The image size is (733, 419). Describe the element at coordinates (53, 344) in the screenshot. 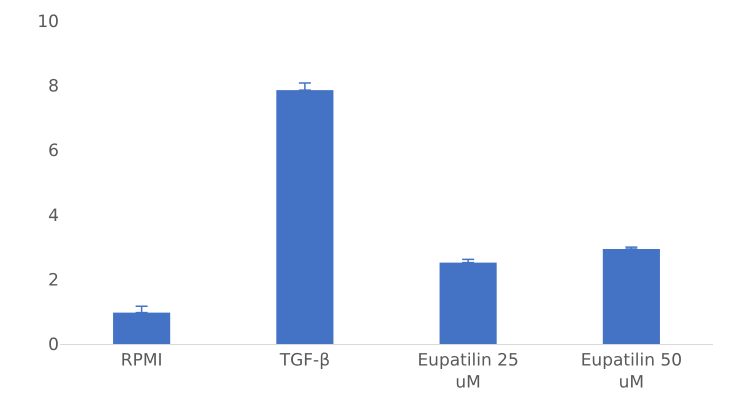

I see `y-tick-label: 0` at that location.